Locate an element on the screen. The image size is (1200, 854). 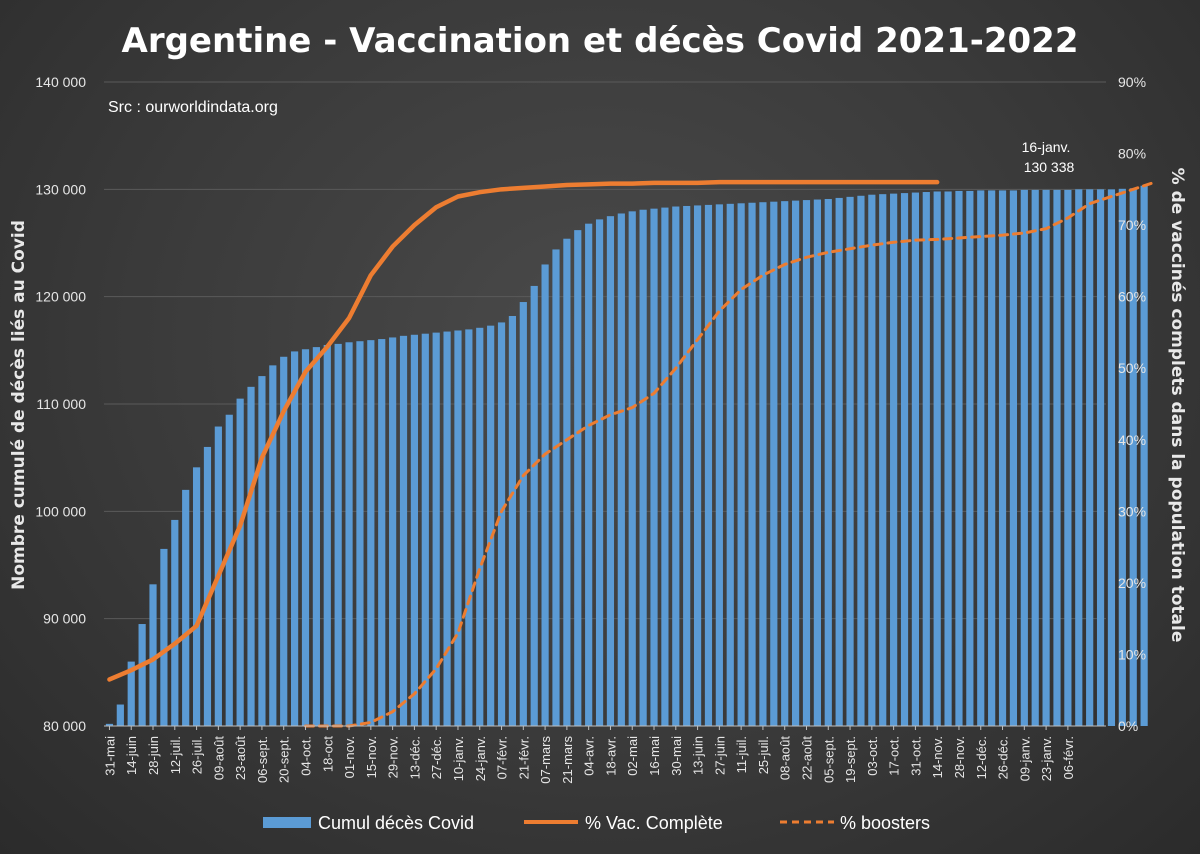
x-tick-label: 31-oct. is located at coordinates (915, 756).